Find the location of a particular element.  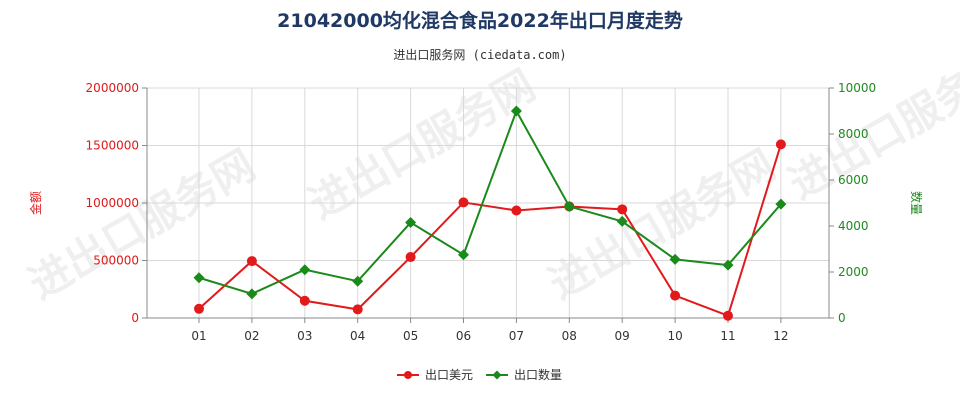

x-tick-label: 01 is located at coordinates (198, 336).